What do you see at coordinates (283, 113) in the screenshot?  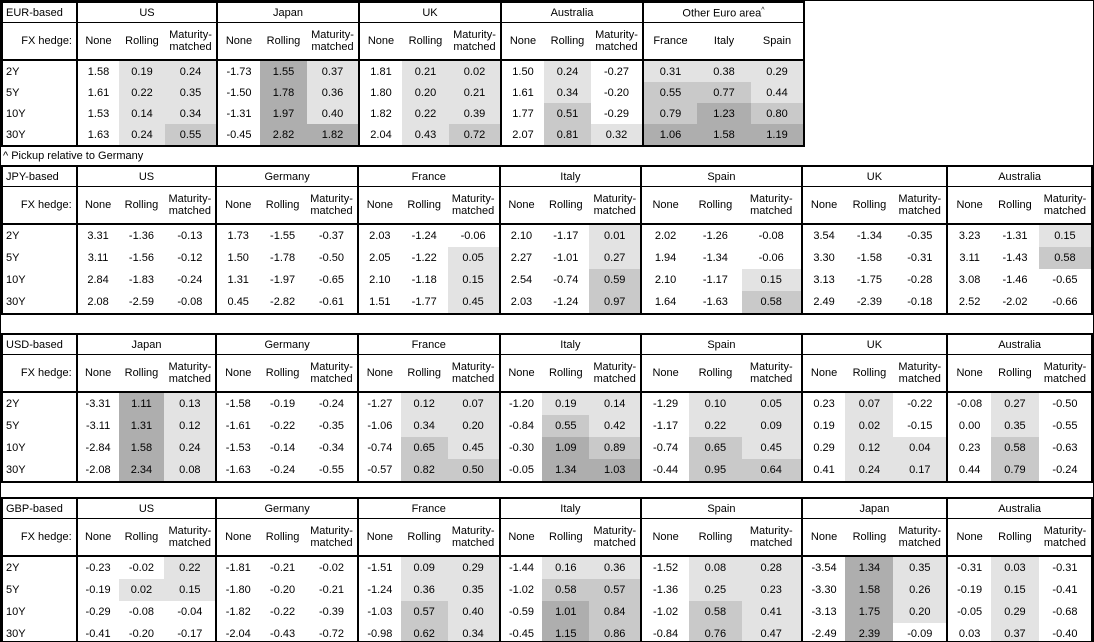 I see `value-cell: 1.97` at bounding box center [283, 113].